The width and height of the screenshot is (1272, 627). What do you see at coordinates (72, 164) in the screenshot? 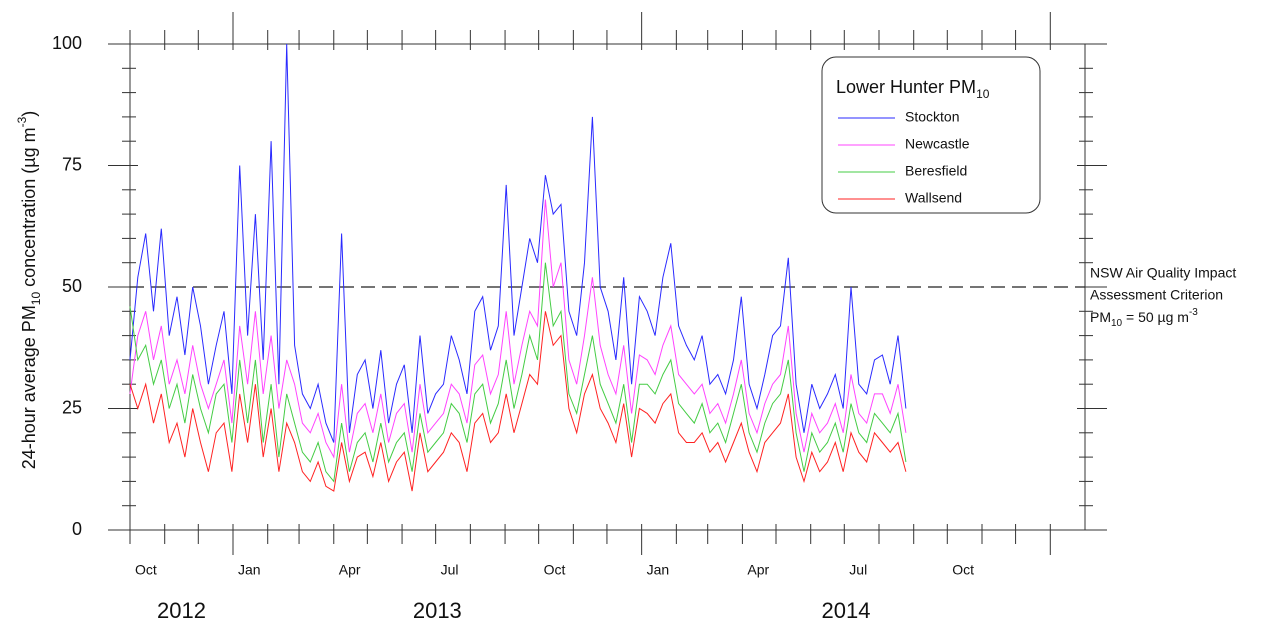
I see `y-tick-label: 75` at bounding box center [72, 164].